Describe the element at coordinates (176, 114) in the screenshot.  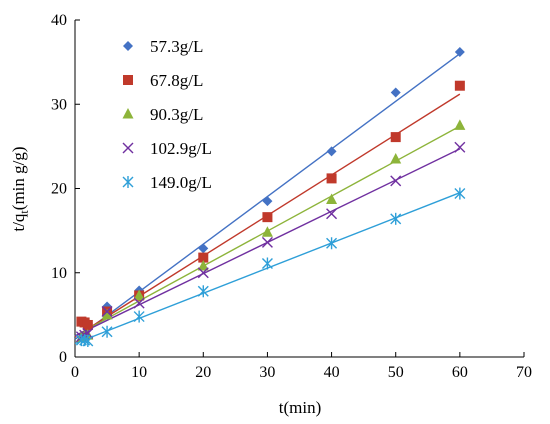
I see `legend-label: 90.3g/L` at that location.